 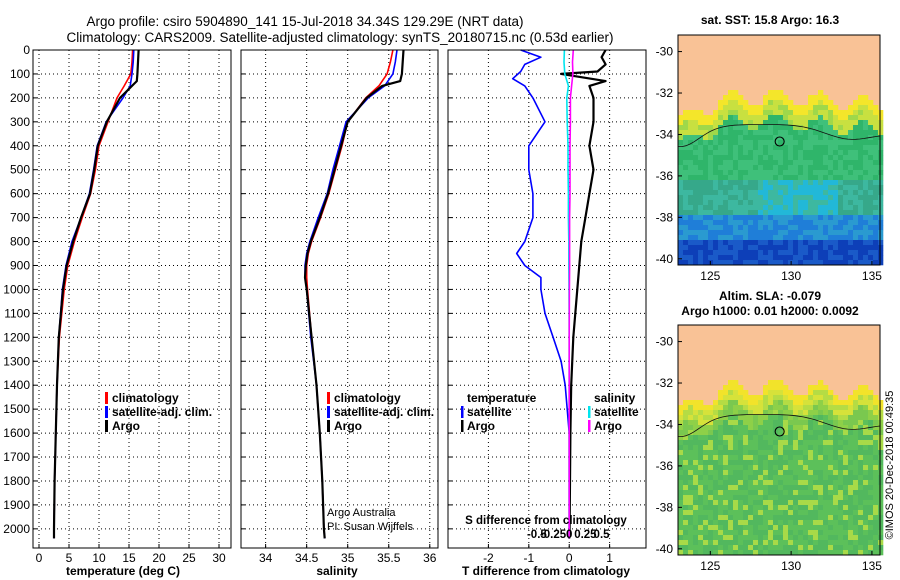 What do you see at coordinates (553, 535) in the screenshot?
I see `secondary-tick-label: -0.25` at bounding box center [553, 535].